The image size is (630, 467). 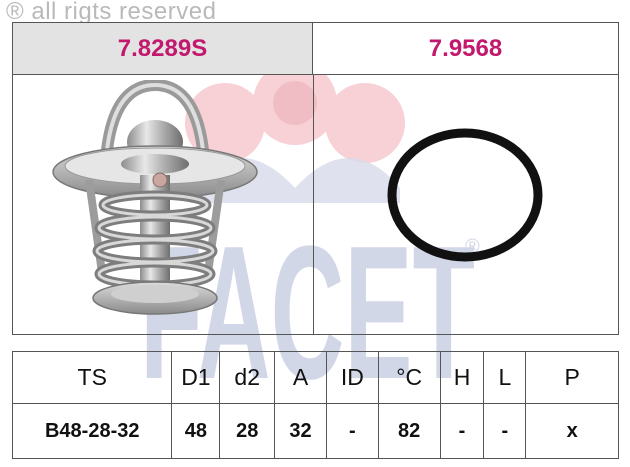 I want to click on copyright-text: all rigts reserved, so click(x=124, y=12).